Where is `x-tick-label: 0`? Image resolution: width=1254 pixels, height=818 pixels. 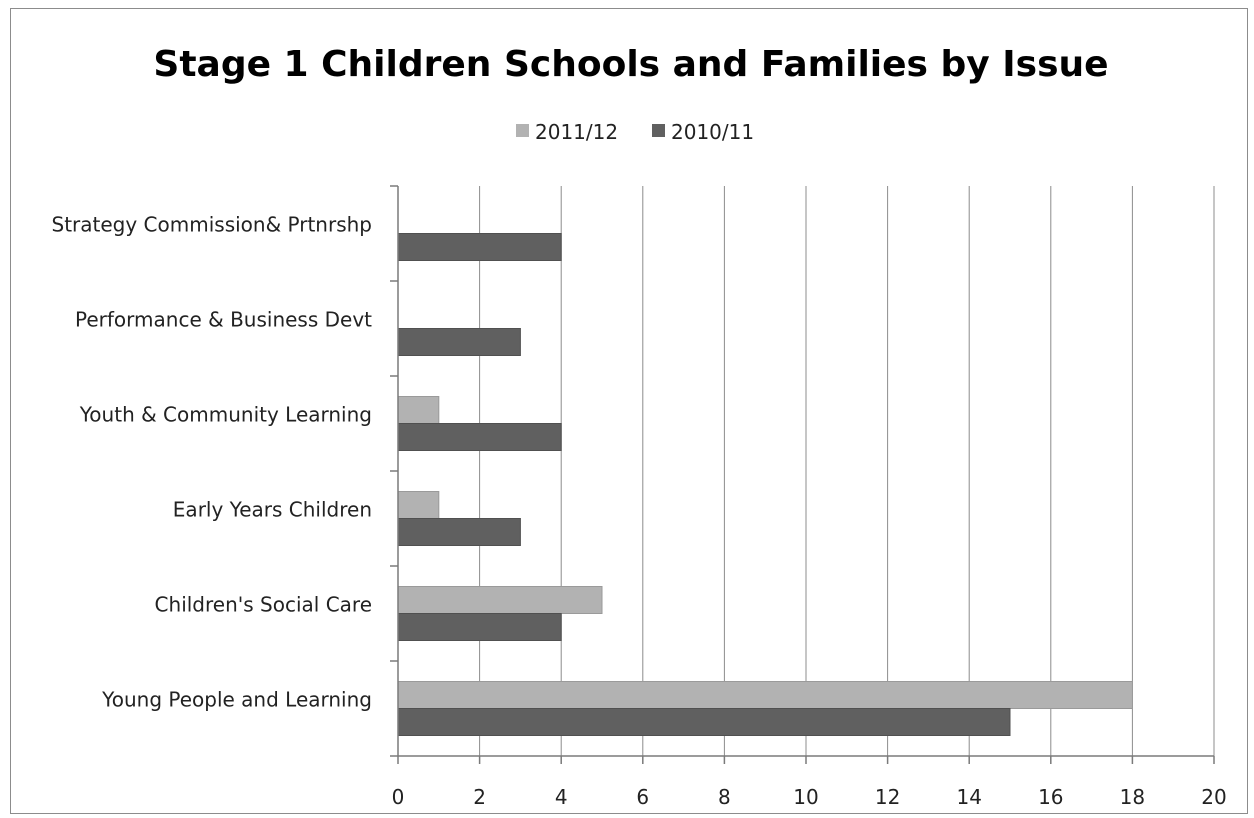 x-tick-label: 0 is located at coordinates (398, 797).